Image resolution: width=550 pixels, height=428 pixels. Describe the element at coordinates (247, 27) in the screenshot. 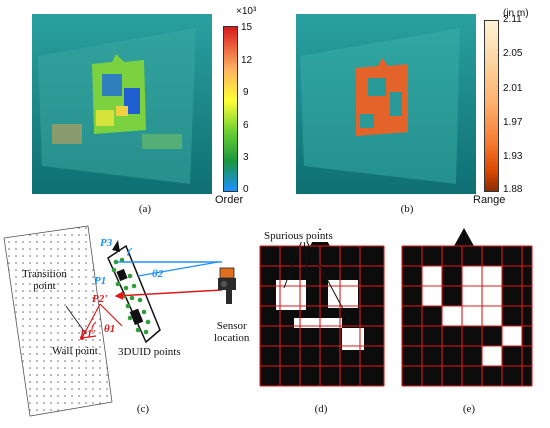

I see `order-tick: 15` at that location.